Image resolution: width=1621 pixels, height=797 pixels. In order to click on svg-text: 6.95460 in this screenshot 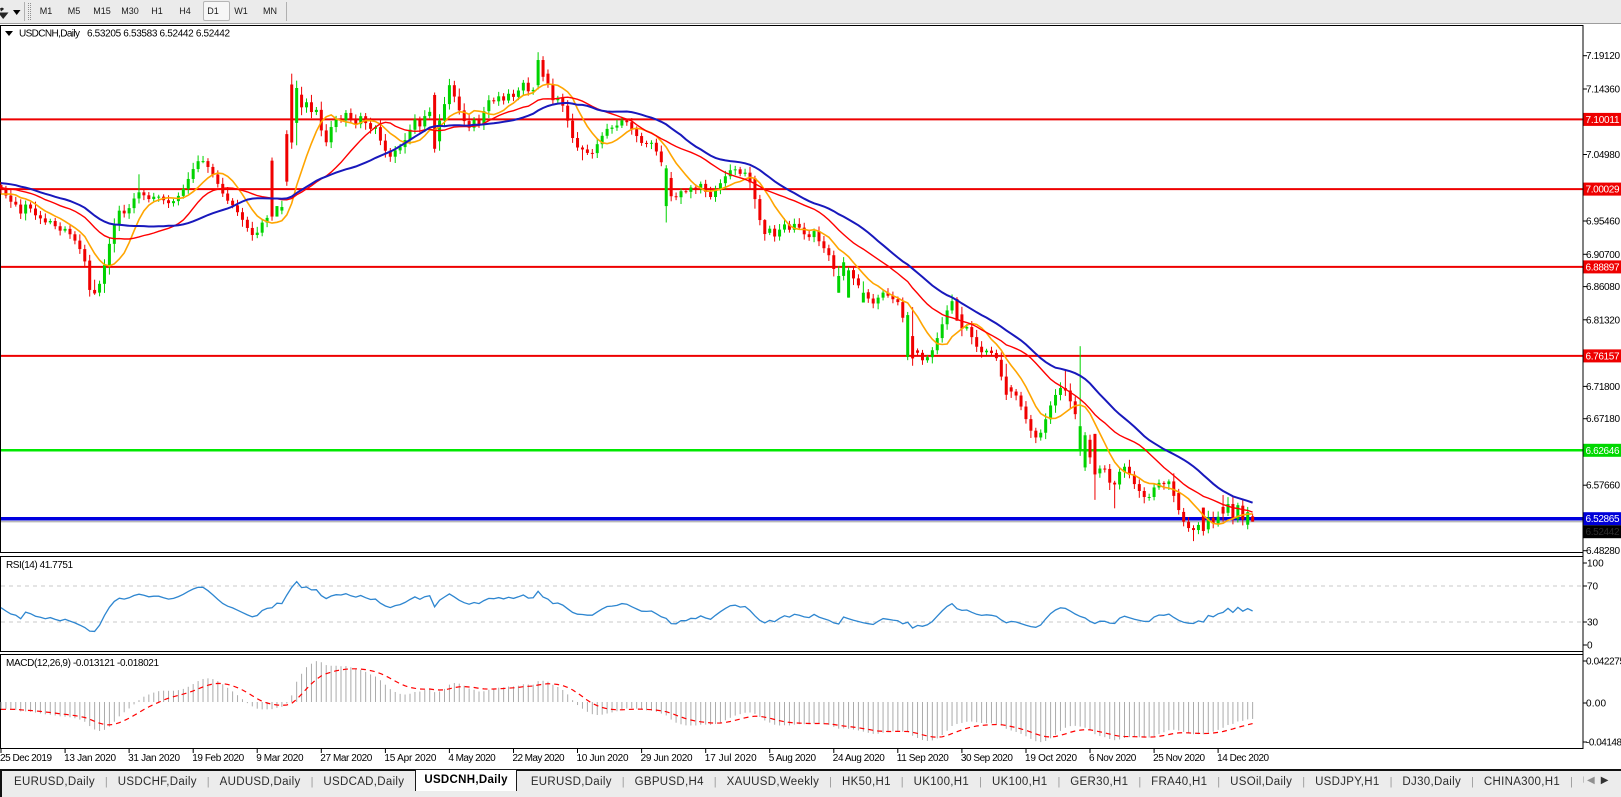, I will do `click(1603, 222)`.